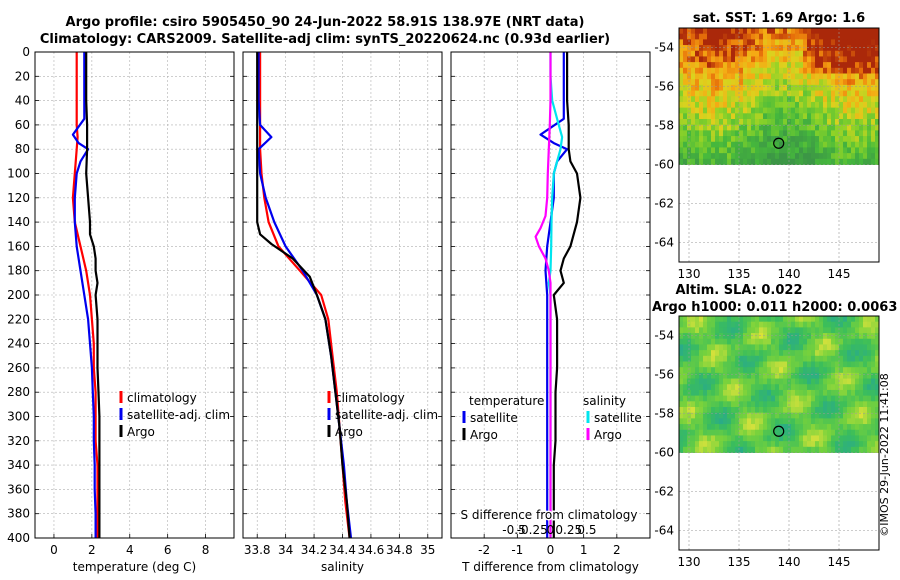 This screenshot has height=580, width=900. Describe the element at coordinates (608, 435) in the screenshot. I see `difference-legend-s-label: Argo` at that location.